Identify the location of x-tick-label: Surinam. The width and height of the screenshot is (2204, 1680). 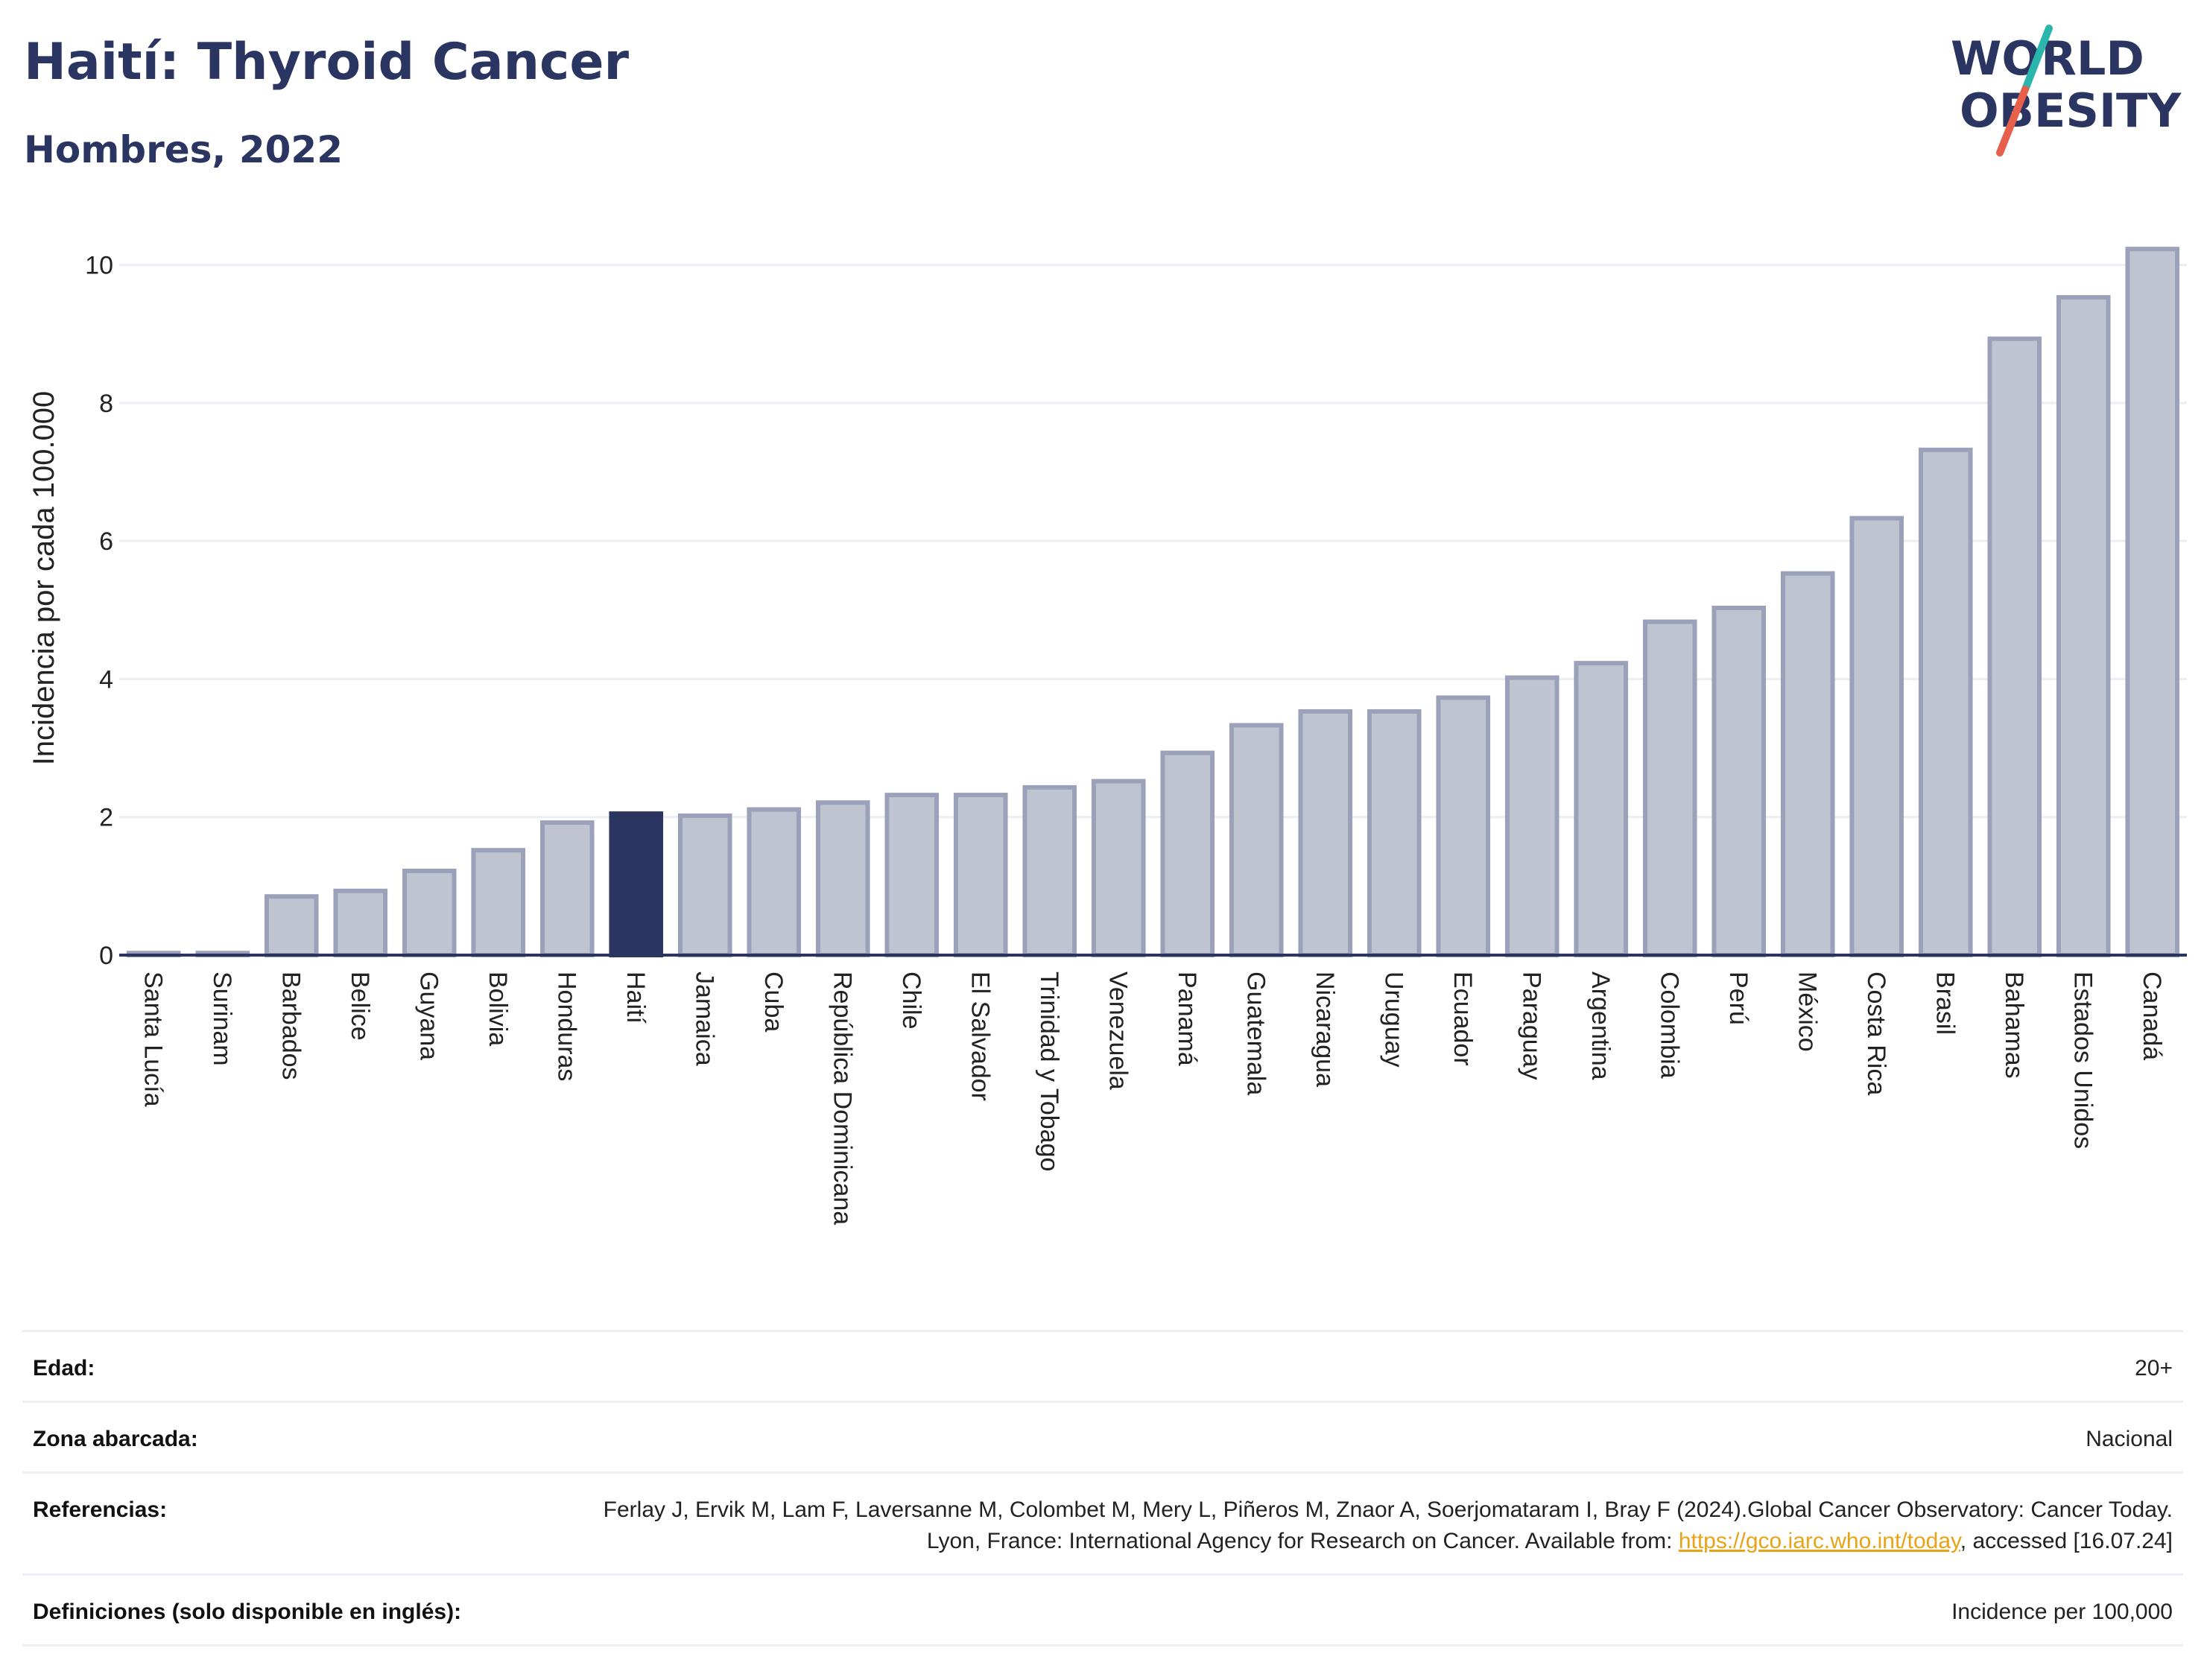
(222, 1018).